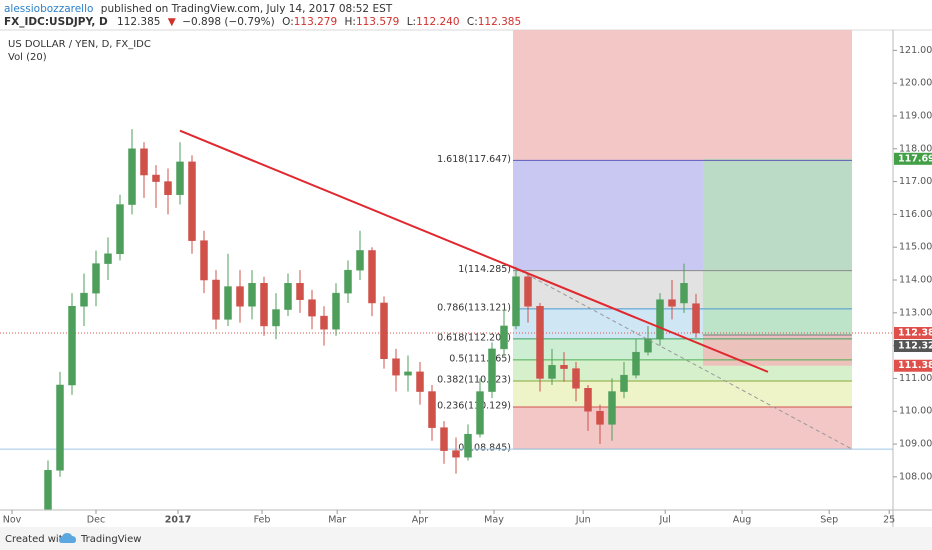  What do you see at coordinates (915, 476) in the screenshot?
I see `y-tick-label: 108.000` at bounding box center [915, 476].